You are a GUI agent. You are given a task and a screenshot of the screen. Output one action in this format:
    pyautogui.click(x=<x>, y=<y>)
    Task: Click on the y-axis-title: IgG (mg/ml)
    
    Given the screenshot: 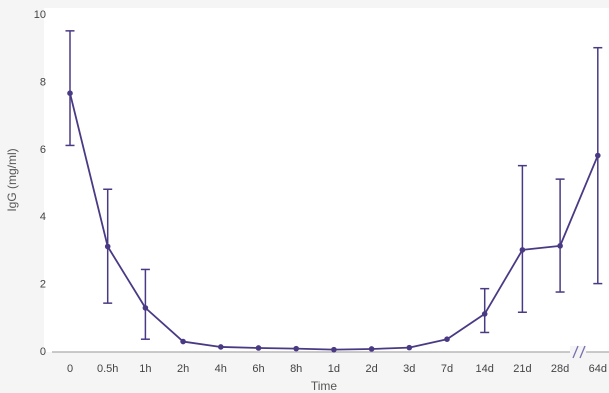 What is the action you would take?
    pyautogui.click(x=12, y=179)
    